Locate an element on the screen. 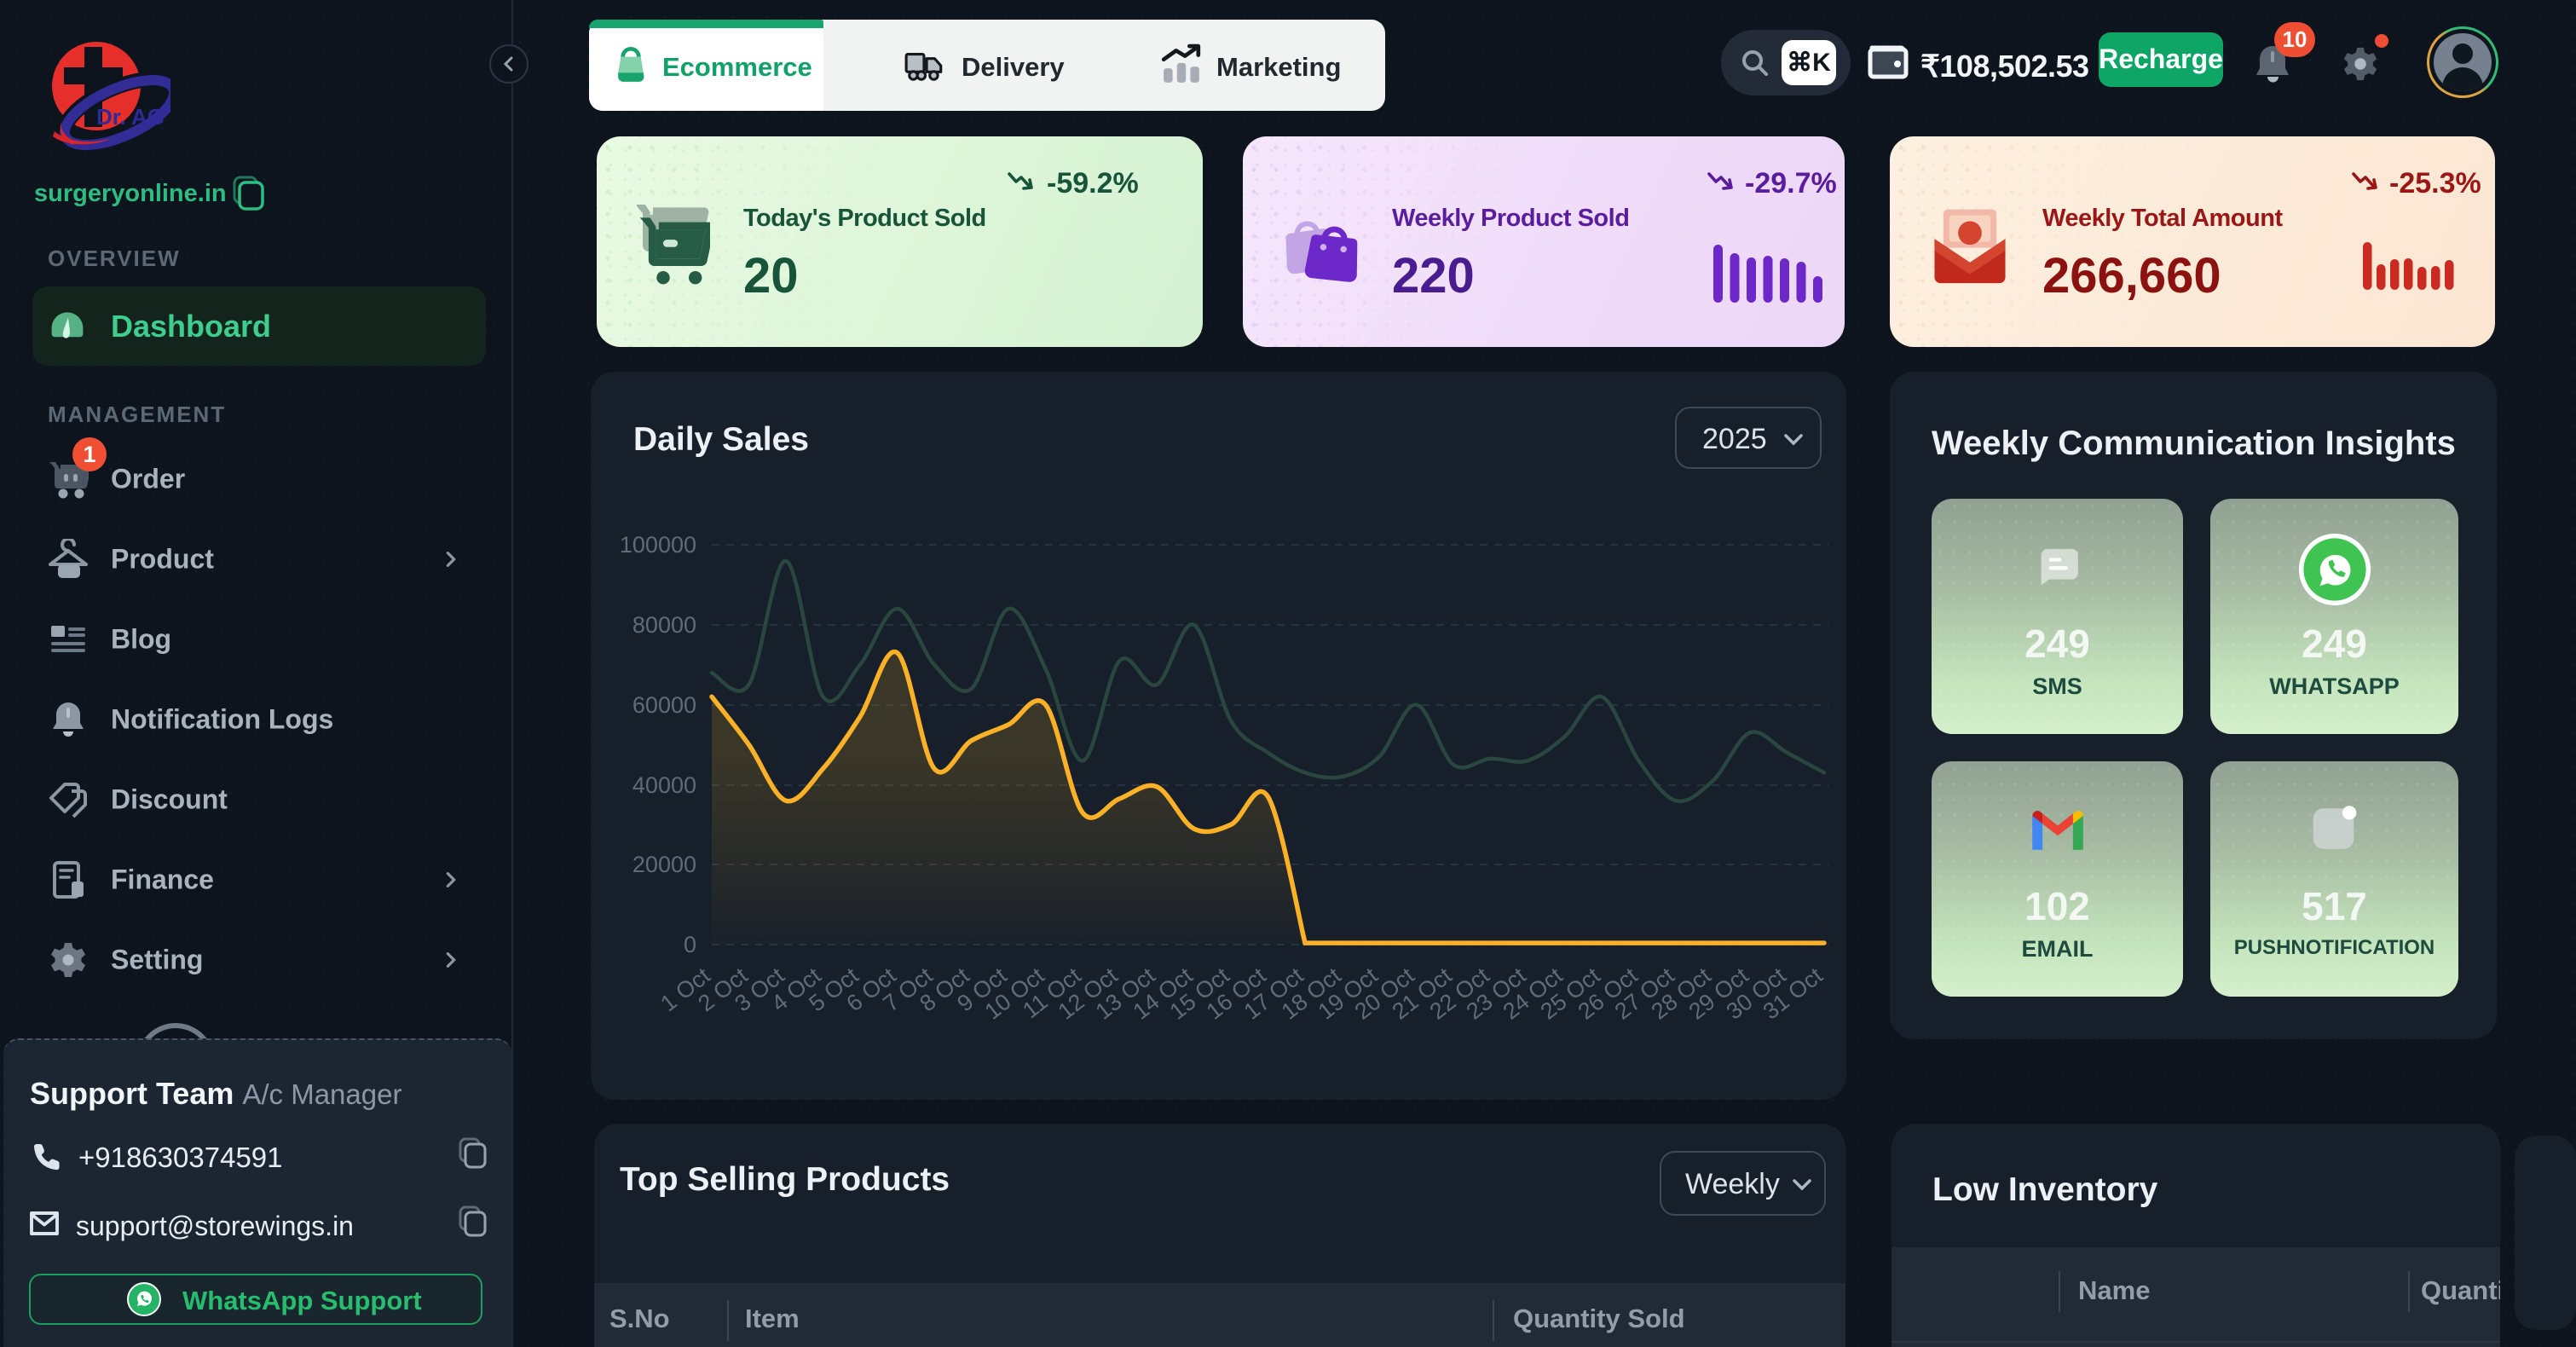 The image size is (2576, 1347). svg-text: Dr. AG is located at coordinates (130, 117).